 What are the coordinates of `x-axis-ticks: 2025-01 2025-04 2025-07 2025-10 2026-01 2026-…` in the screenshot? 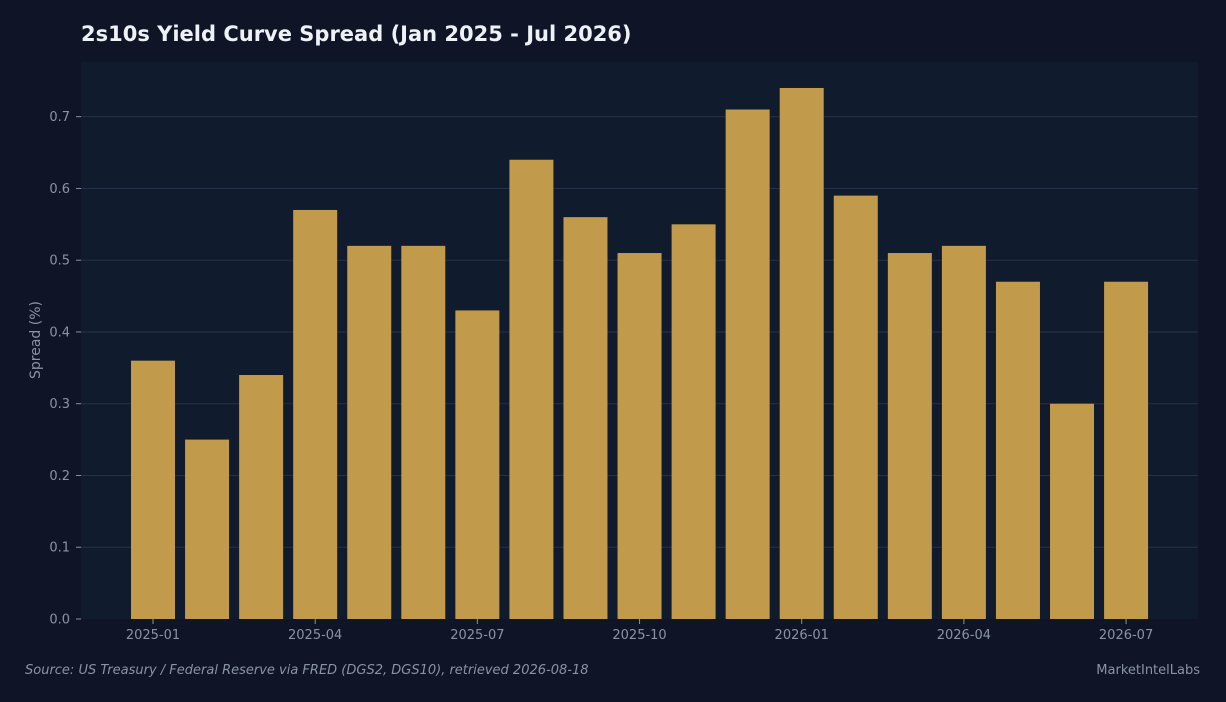 It's located at (639, 631).